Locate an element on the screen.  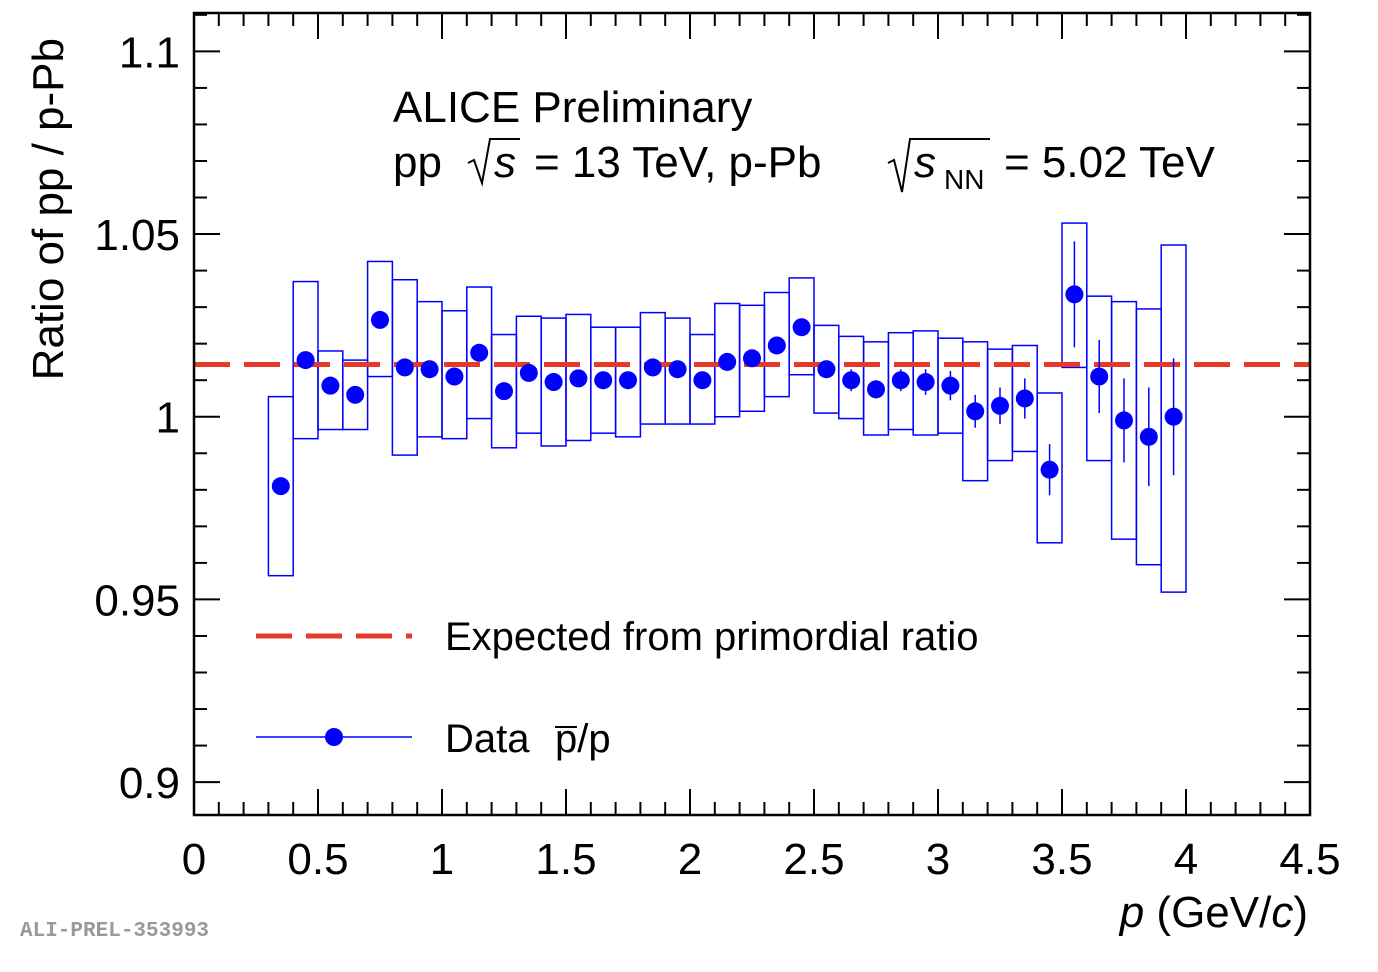
x-tick-label: 4.5 is located at coordinates (1309, 859).